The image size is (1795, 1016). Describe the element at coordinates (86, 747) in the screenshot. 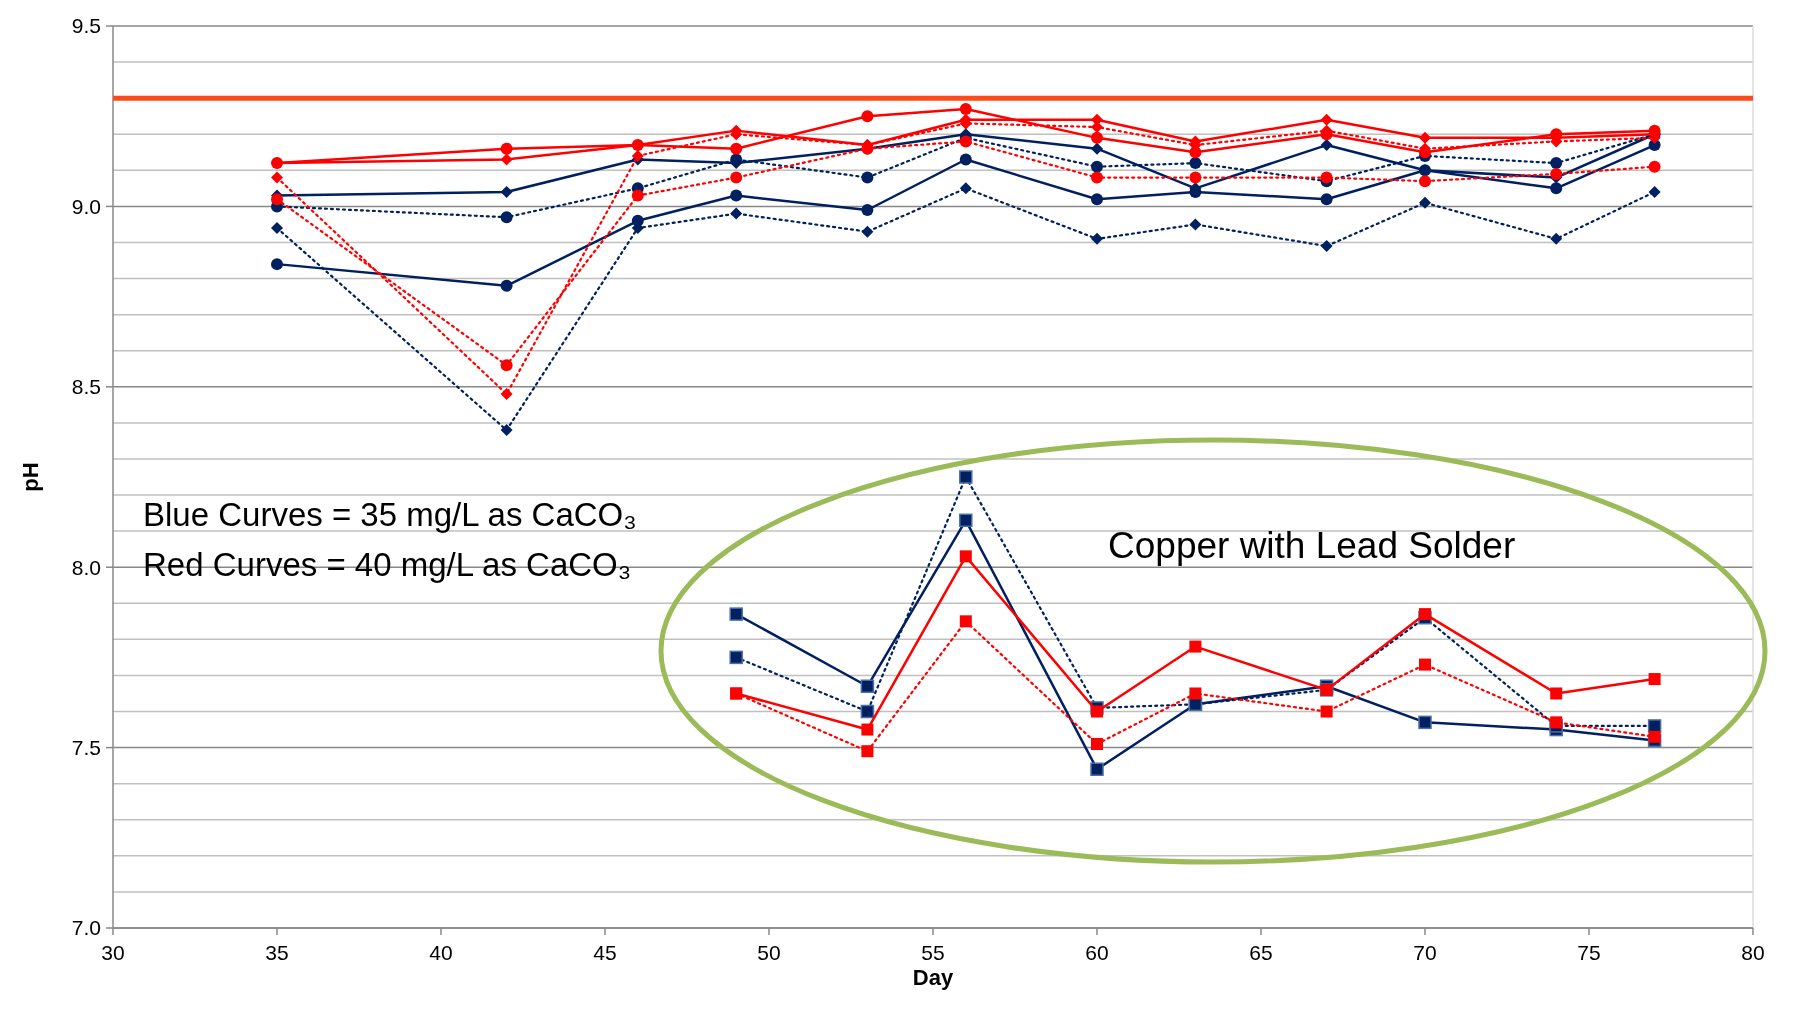

I see `y-tick-label: 7.5` at that location.